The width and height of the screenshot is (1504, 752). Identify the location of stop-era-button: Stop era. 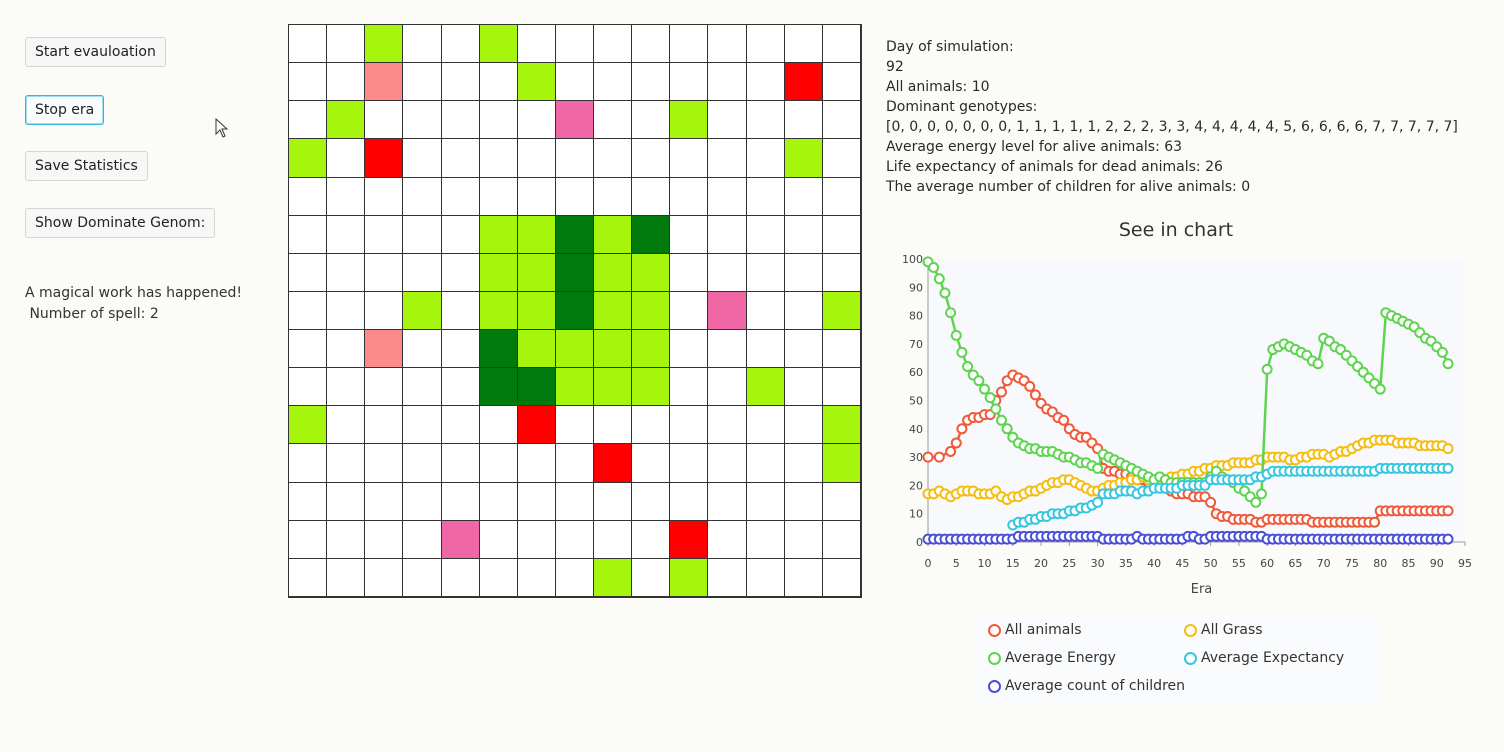
(65, 110).